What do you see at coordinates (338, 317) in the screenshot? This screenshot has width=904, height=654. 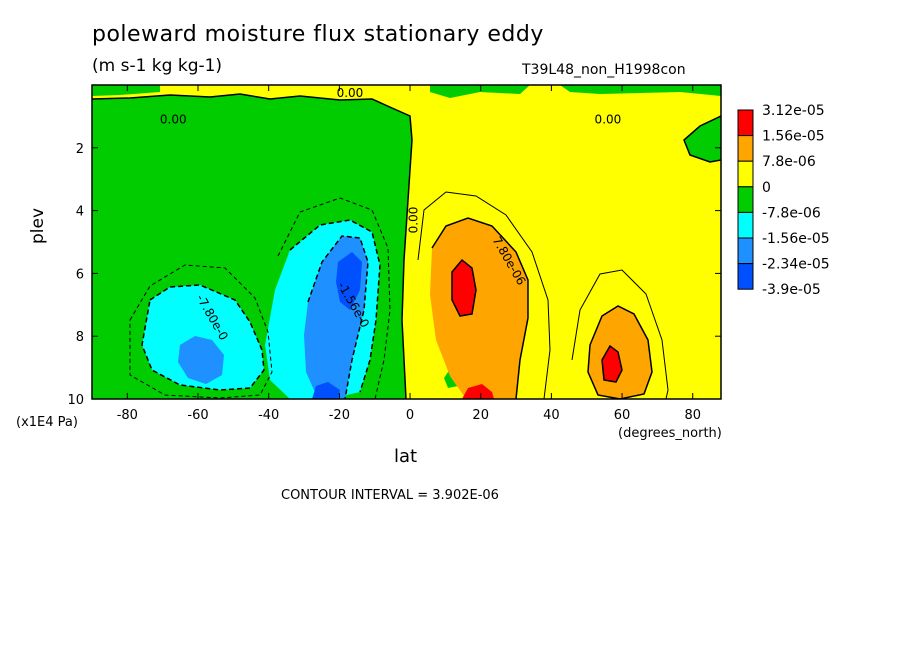 I see `contour-dashed-blue-central` at bounding box center [338, 317].